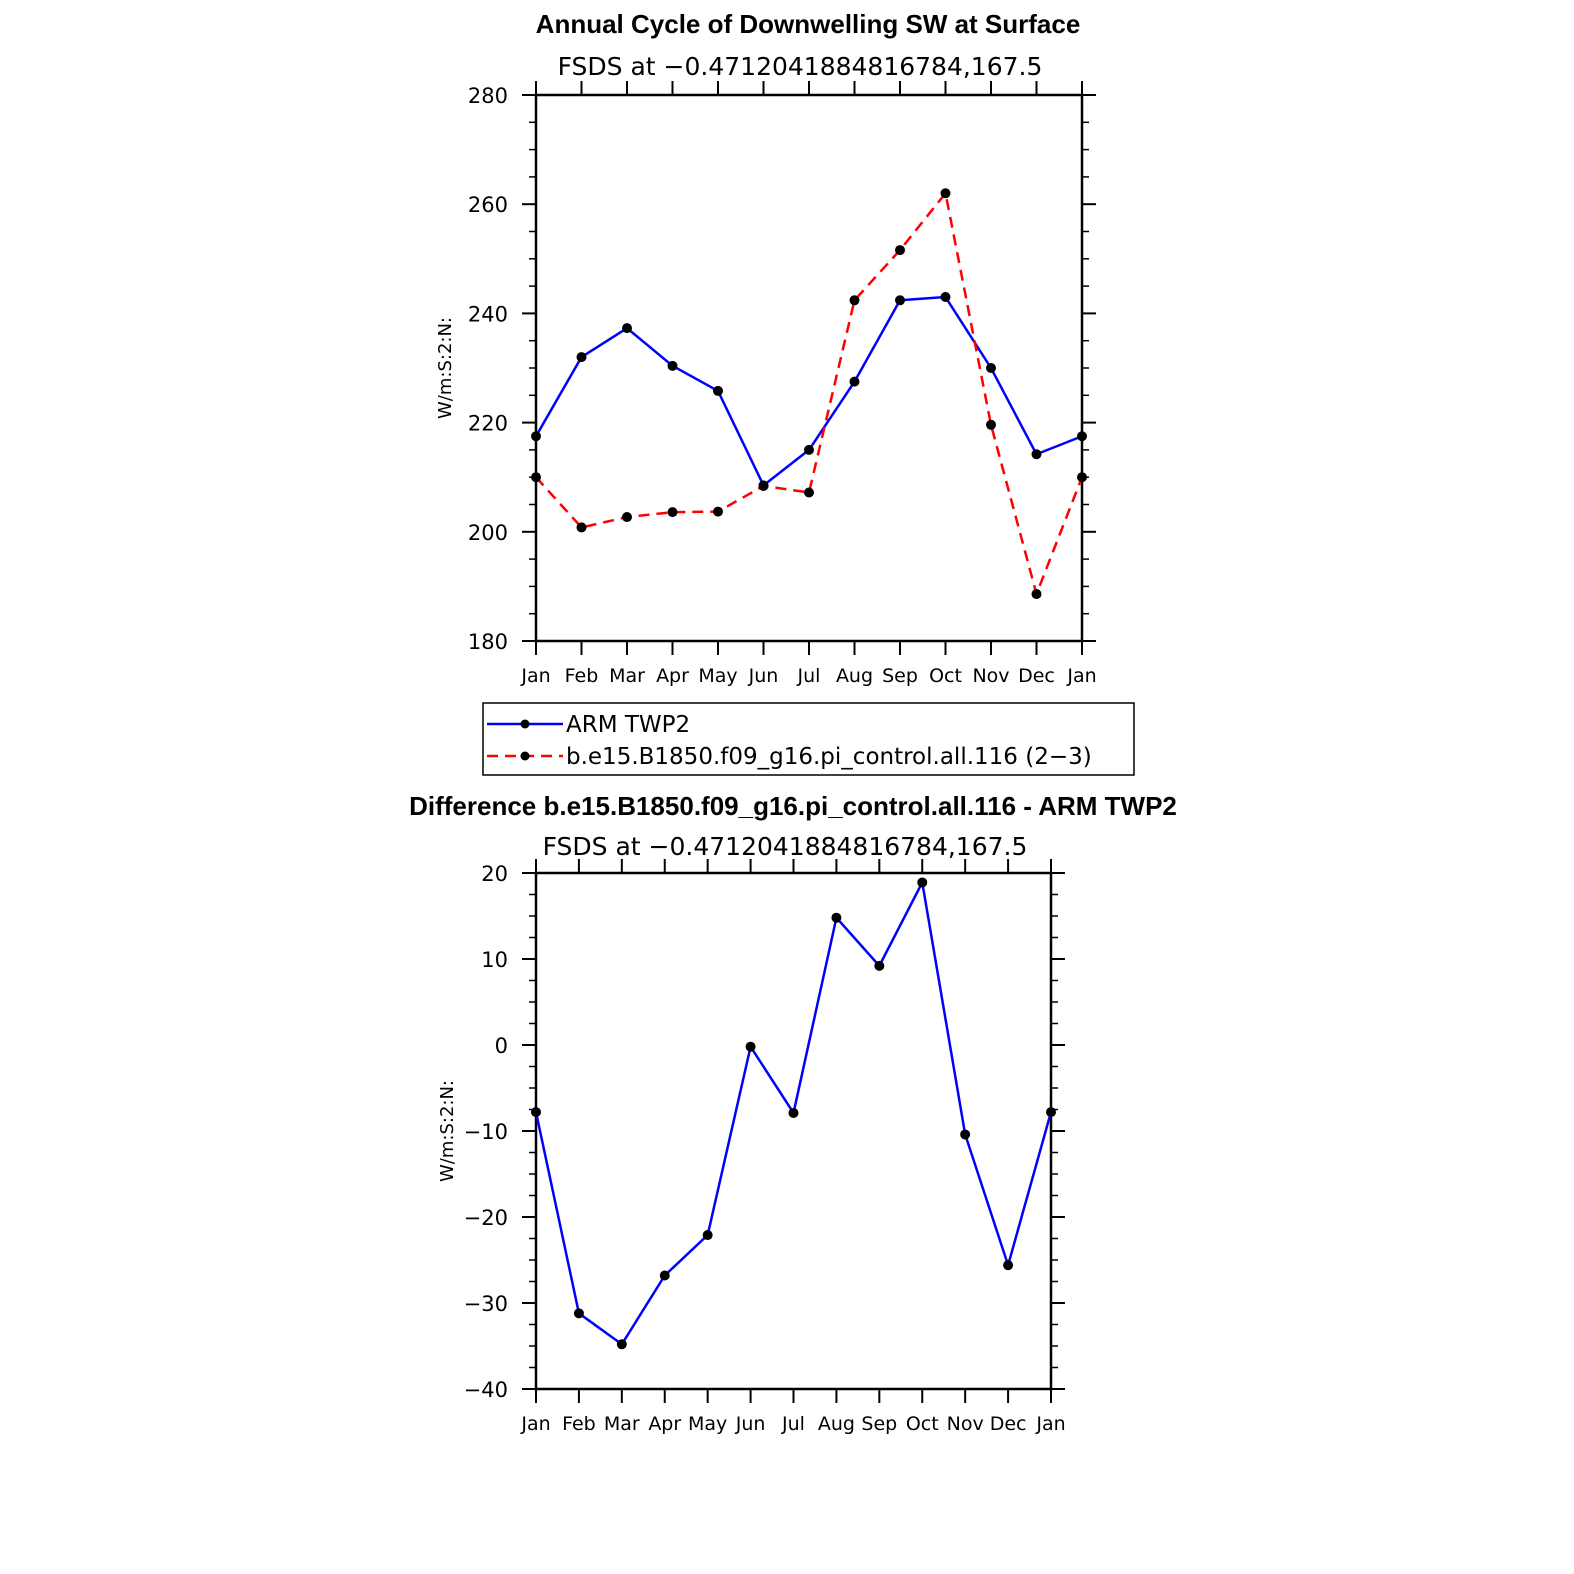 The width and height of the screenshot is (1574, 1574). I want to click on y-tick-label: 220, so click(488, 424).